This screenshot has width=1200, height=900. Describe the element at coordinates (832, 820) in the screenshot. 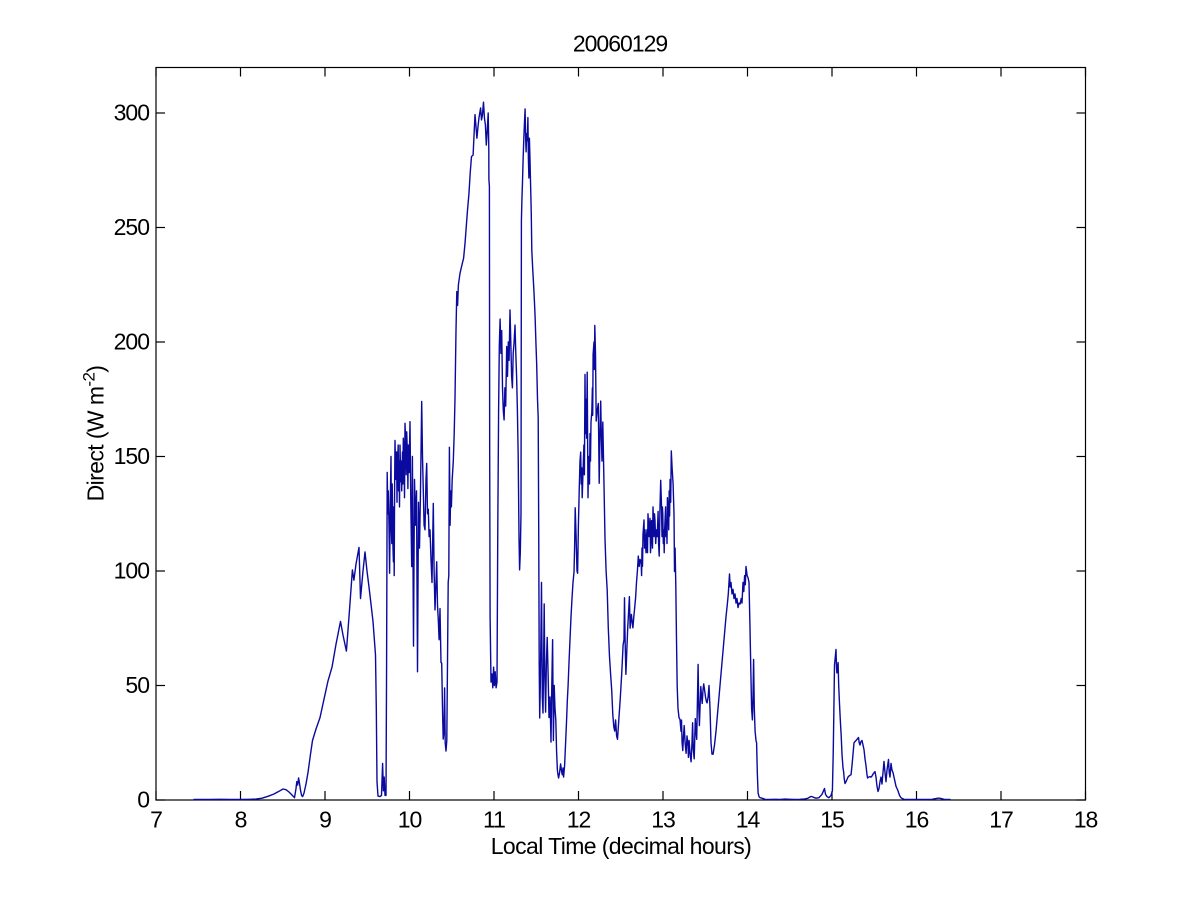

I see `svg-text: 15` at that location.